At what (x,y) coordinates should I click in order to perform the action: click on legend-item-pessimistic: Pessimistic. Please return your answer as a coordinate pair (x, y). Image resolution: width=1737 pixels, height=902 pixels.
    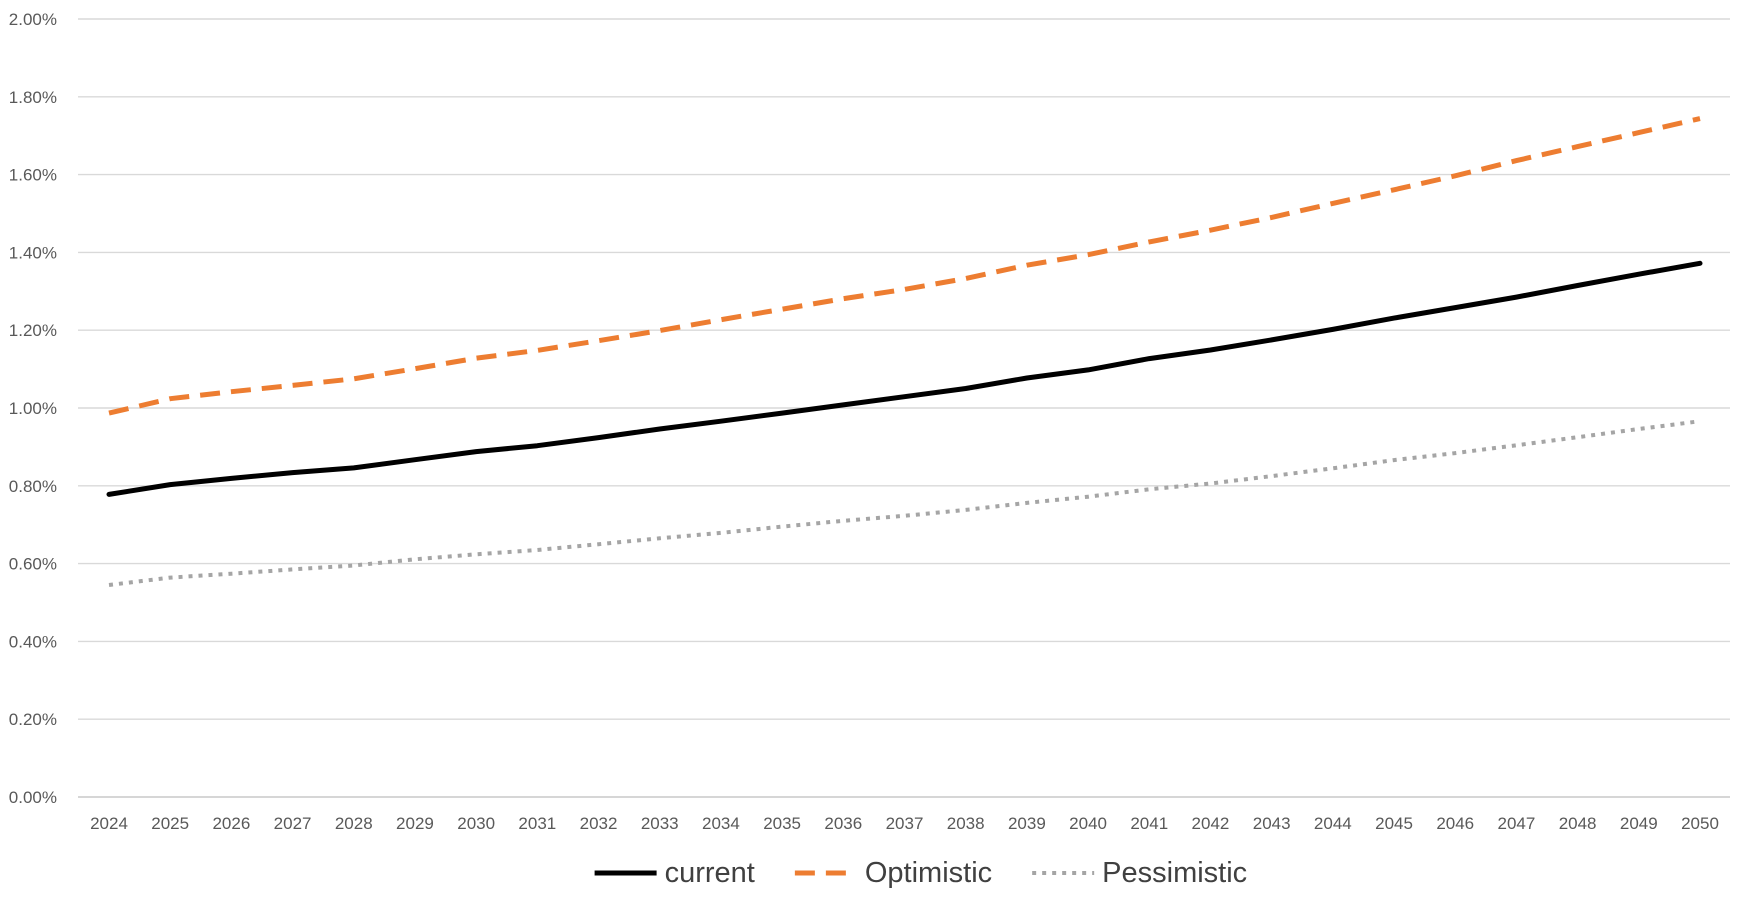
    Looking at the image, I should click on (1139, 873).